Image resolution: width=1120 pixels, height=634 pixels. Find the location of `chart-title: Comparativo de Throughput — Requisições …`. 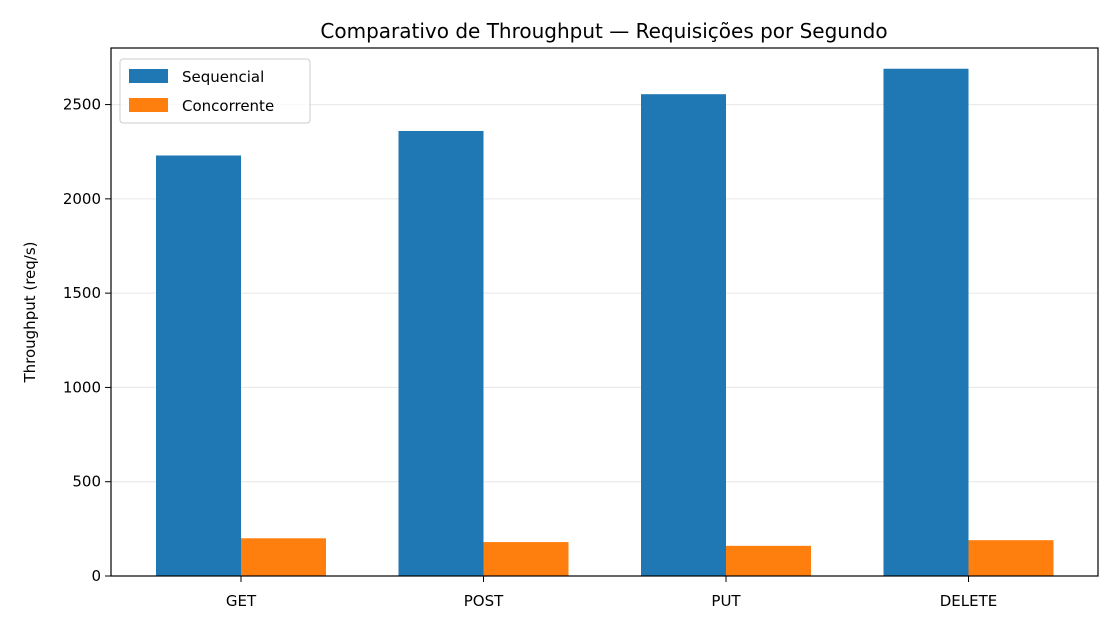

chart-title: Comparativo de Throughput — Requisições … is located at coordinates (603, 31).